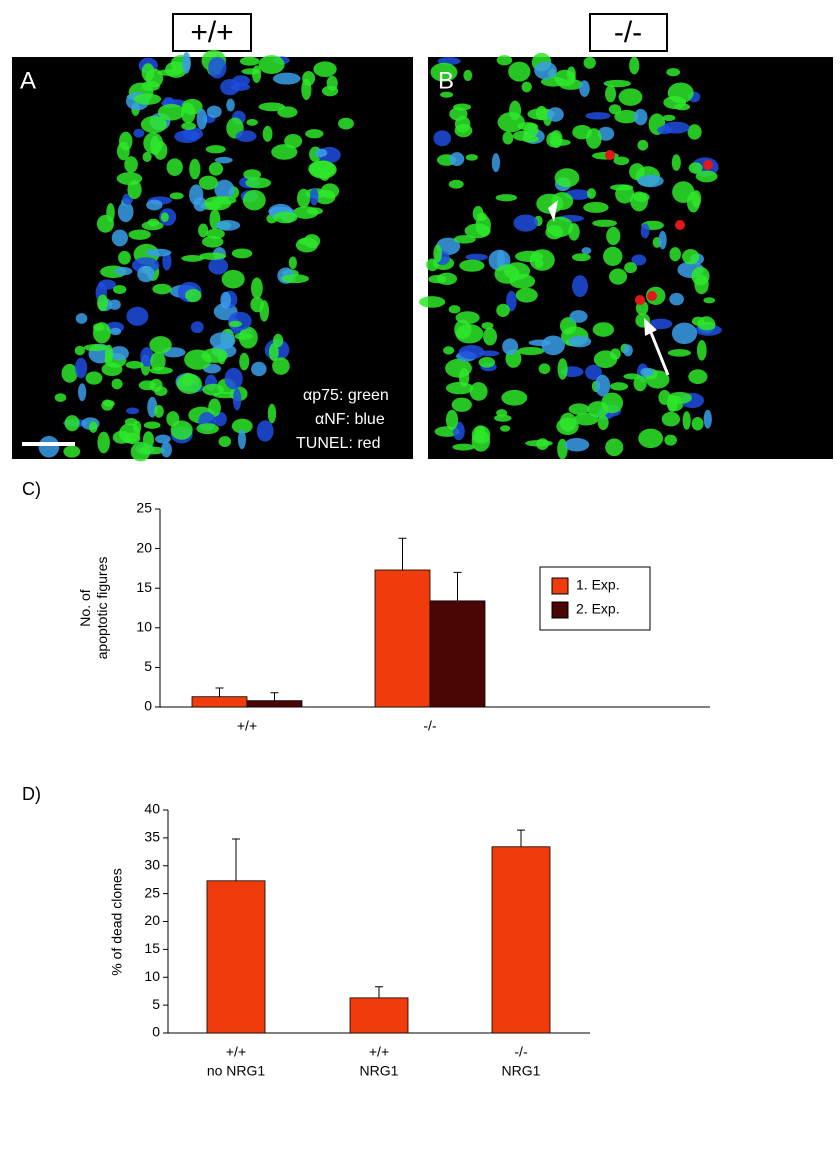  Describe the element at coordinates (350, 419) in the screenshot. I see `stain-legend: αNF: blue` at that location.